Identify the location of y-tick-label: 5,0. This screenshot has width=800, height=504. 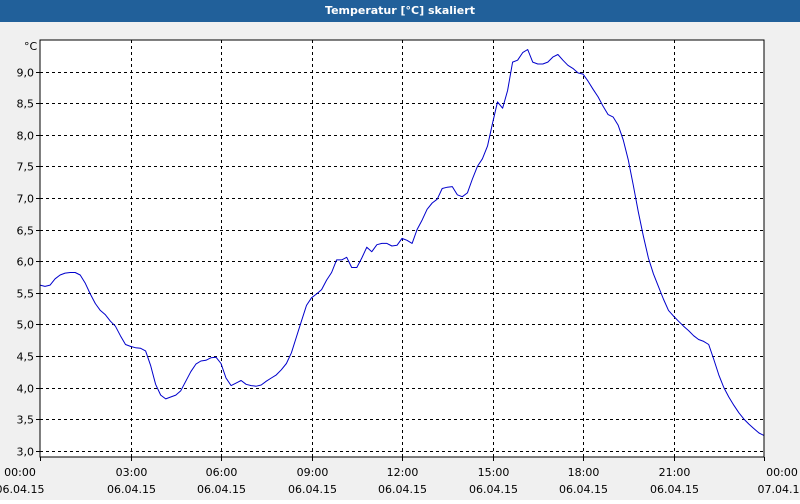
(26, 325).